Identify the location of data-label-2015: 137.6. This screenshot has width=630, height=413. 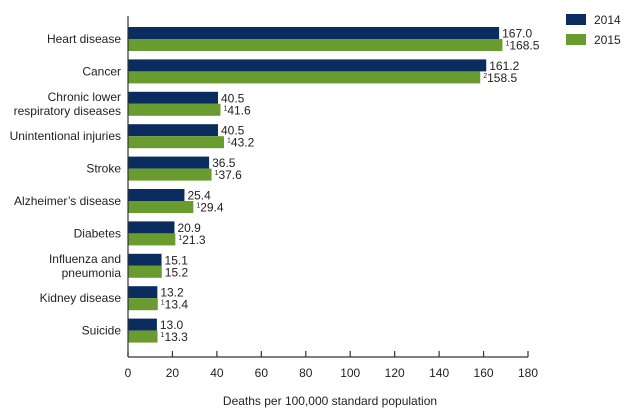
(229, 175).